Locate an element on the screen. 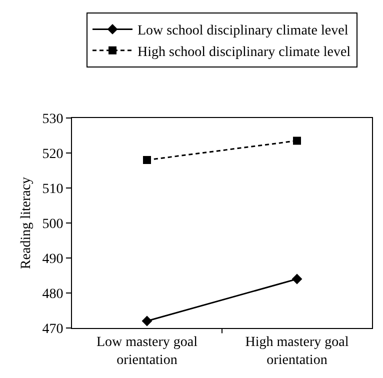 This screenshot has width=383, height=378. y-tick-label: 500 is located at coordinates (53, 224).